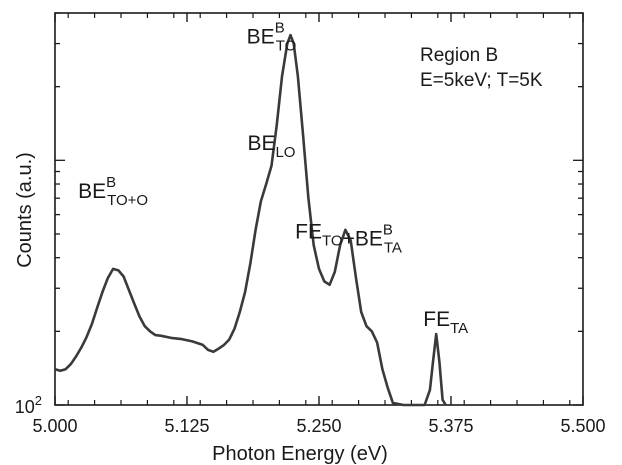 This screenshot has height=465, width=622. What do you see at coordinates (25, 210) in the screenshot?
I see `y-axis-label: Counts (a.u.)` at bounding box center [25, 210].